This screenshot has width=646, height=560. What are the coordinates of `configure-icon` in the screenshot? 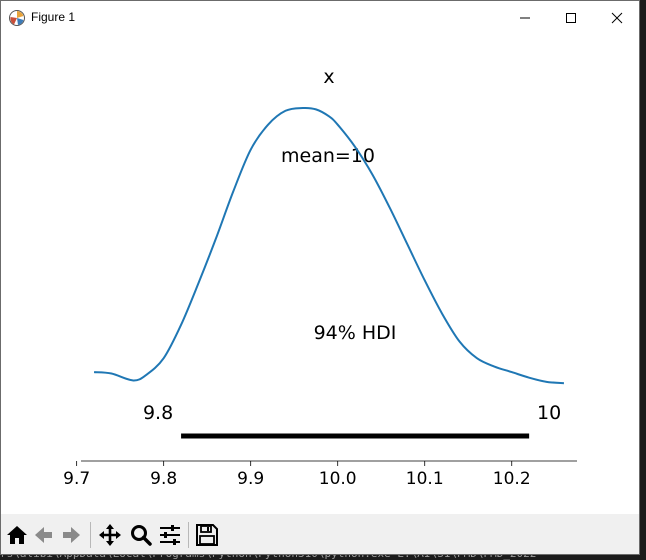 It's located at (170, 535).